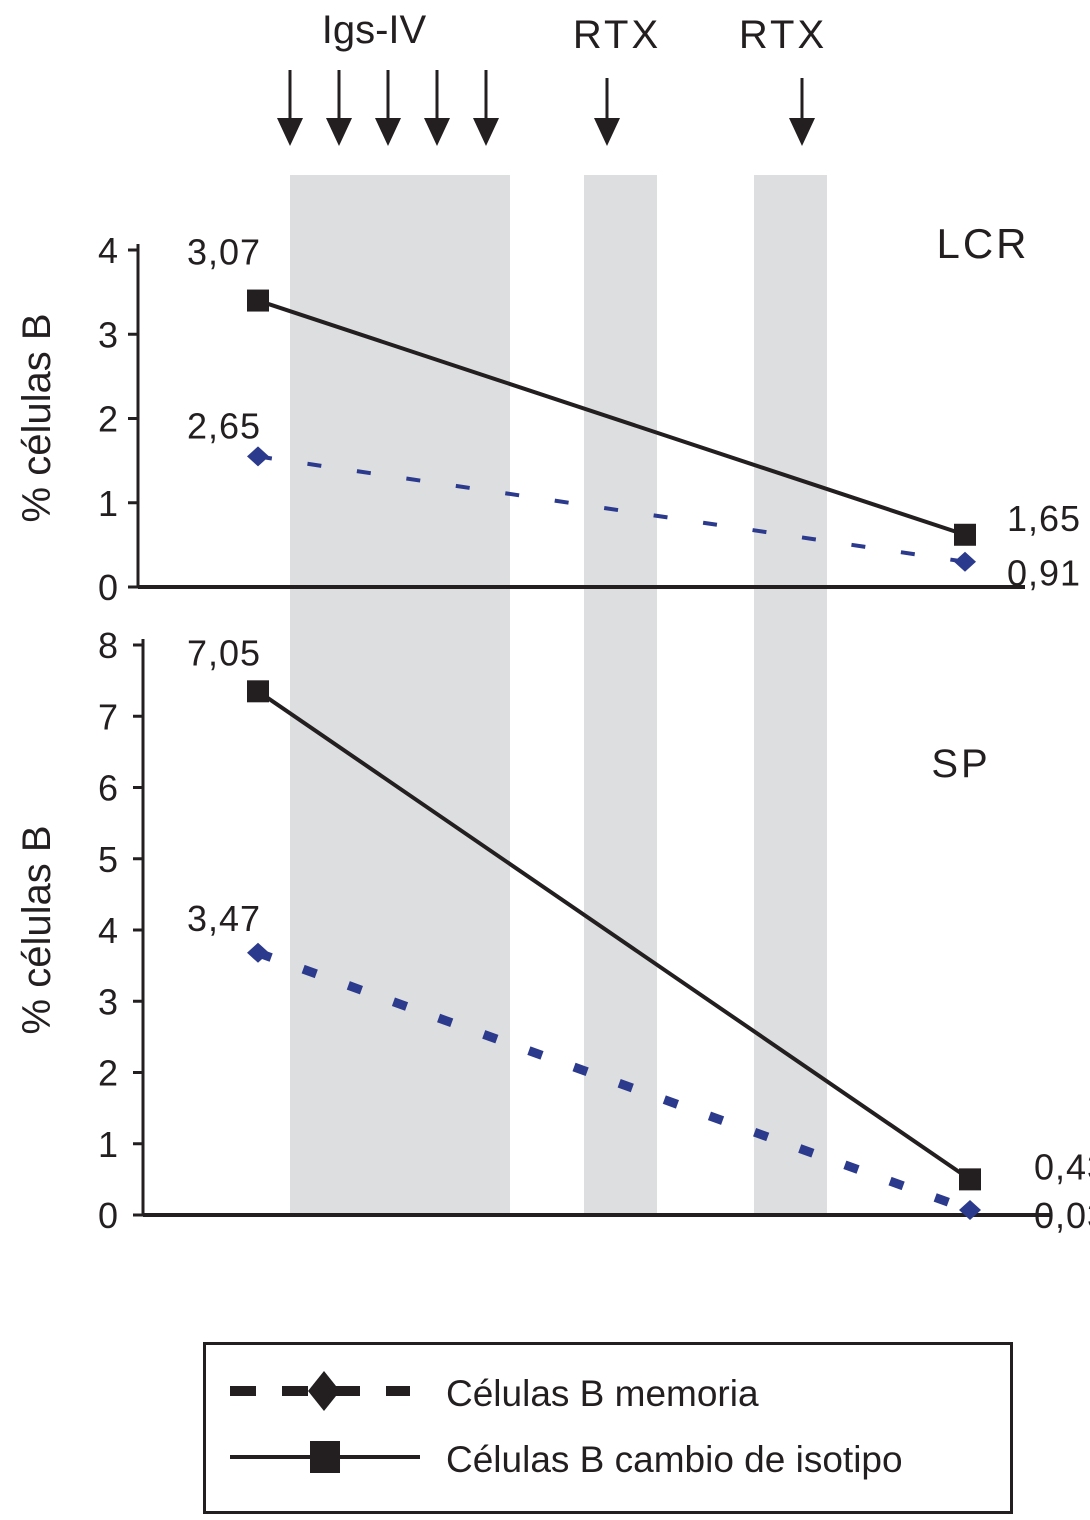  What do you see at coordinates (602, 1393) in the screenshot?
I see `legend-label-memoria: Células B memoria` at bounding box center [602, 1393].